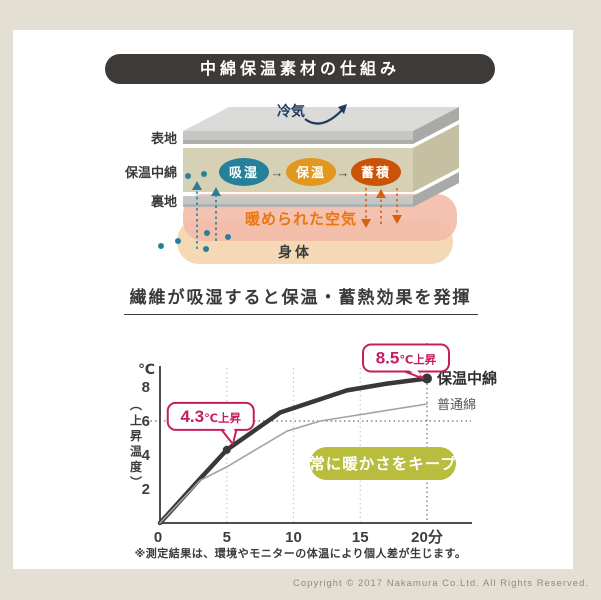 This screenshot has height=600, width=601. Describe the element at coordinates (158, 537) in the screenshot. I see `svg-text: 0` at that location.